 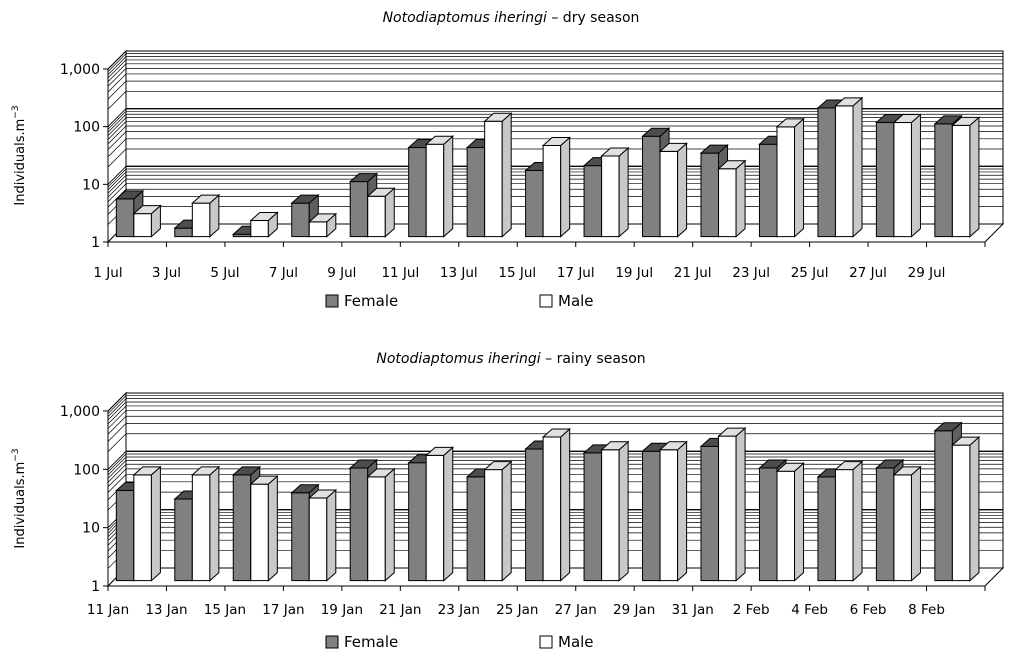 What do you see at coordinates (593, 18) in the screenshot?
I see `chart-title-suffix: – dry season` at bounding box center [593, 18].